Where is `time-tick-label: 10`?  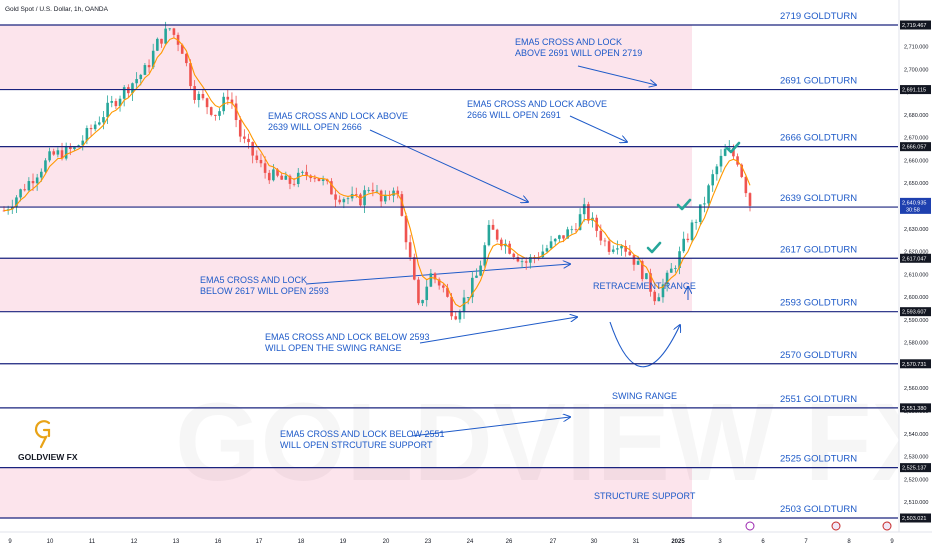
time-tick-label: 10 is located at coordinates (50, 542).